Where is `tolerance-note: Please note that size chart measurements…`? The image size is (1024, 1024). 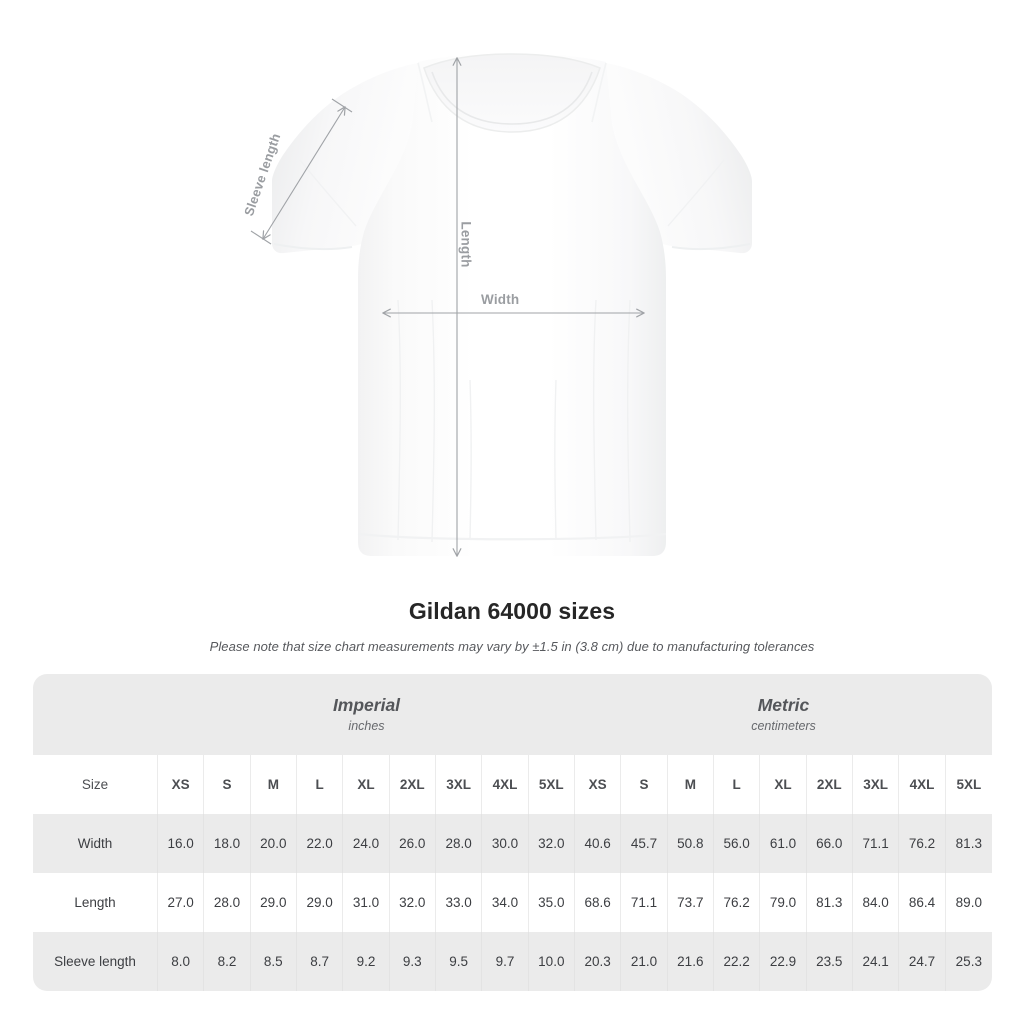
tolerance-note: Please note that size chart measurements… is located at coordinates (512, 646).